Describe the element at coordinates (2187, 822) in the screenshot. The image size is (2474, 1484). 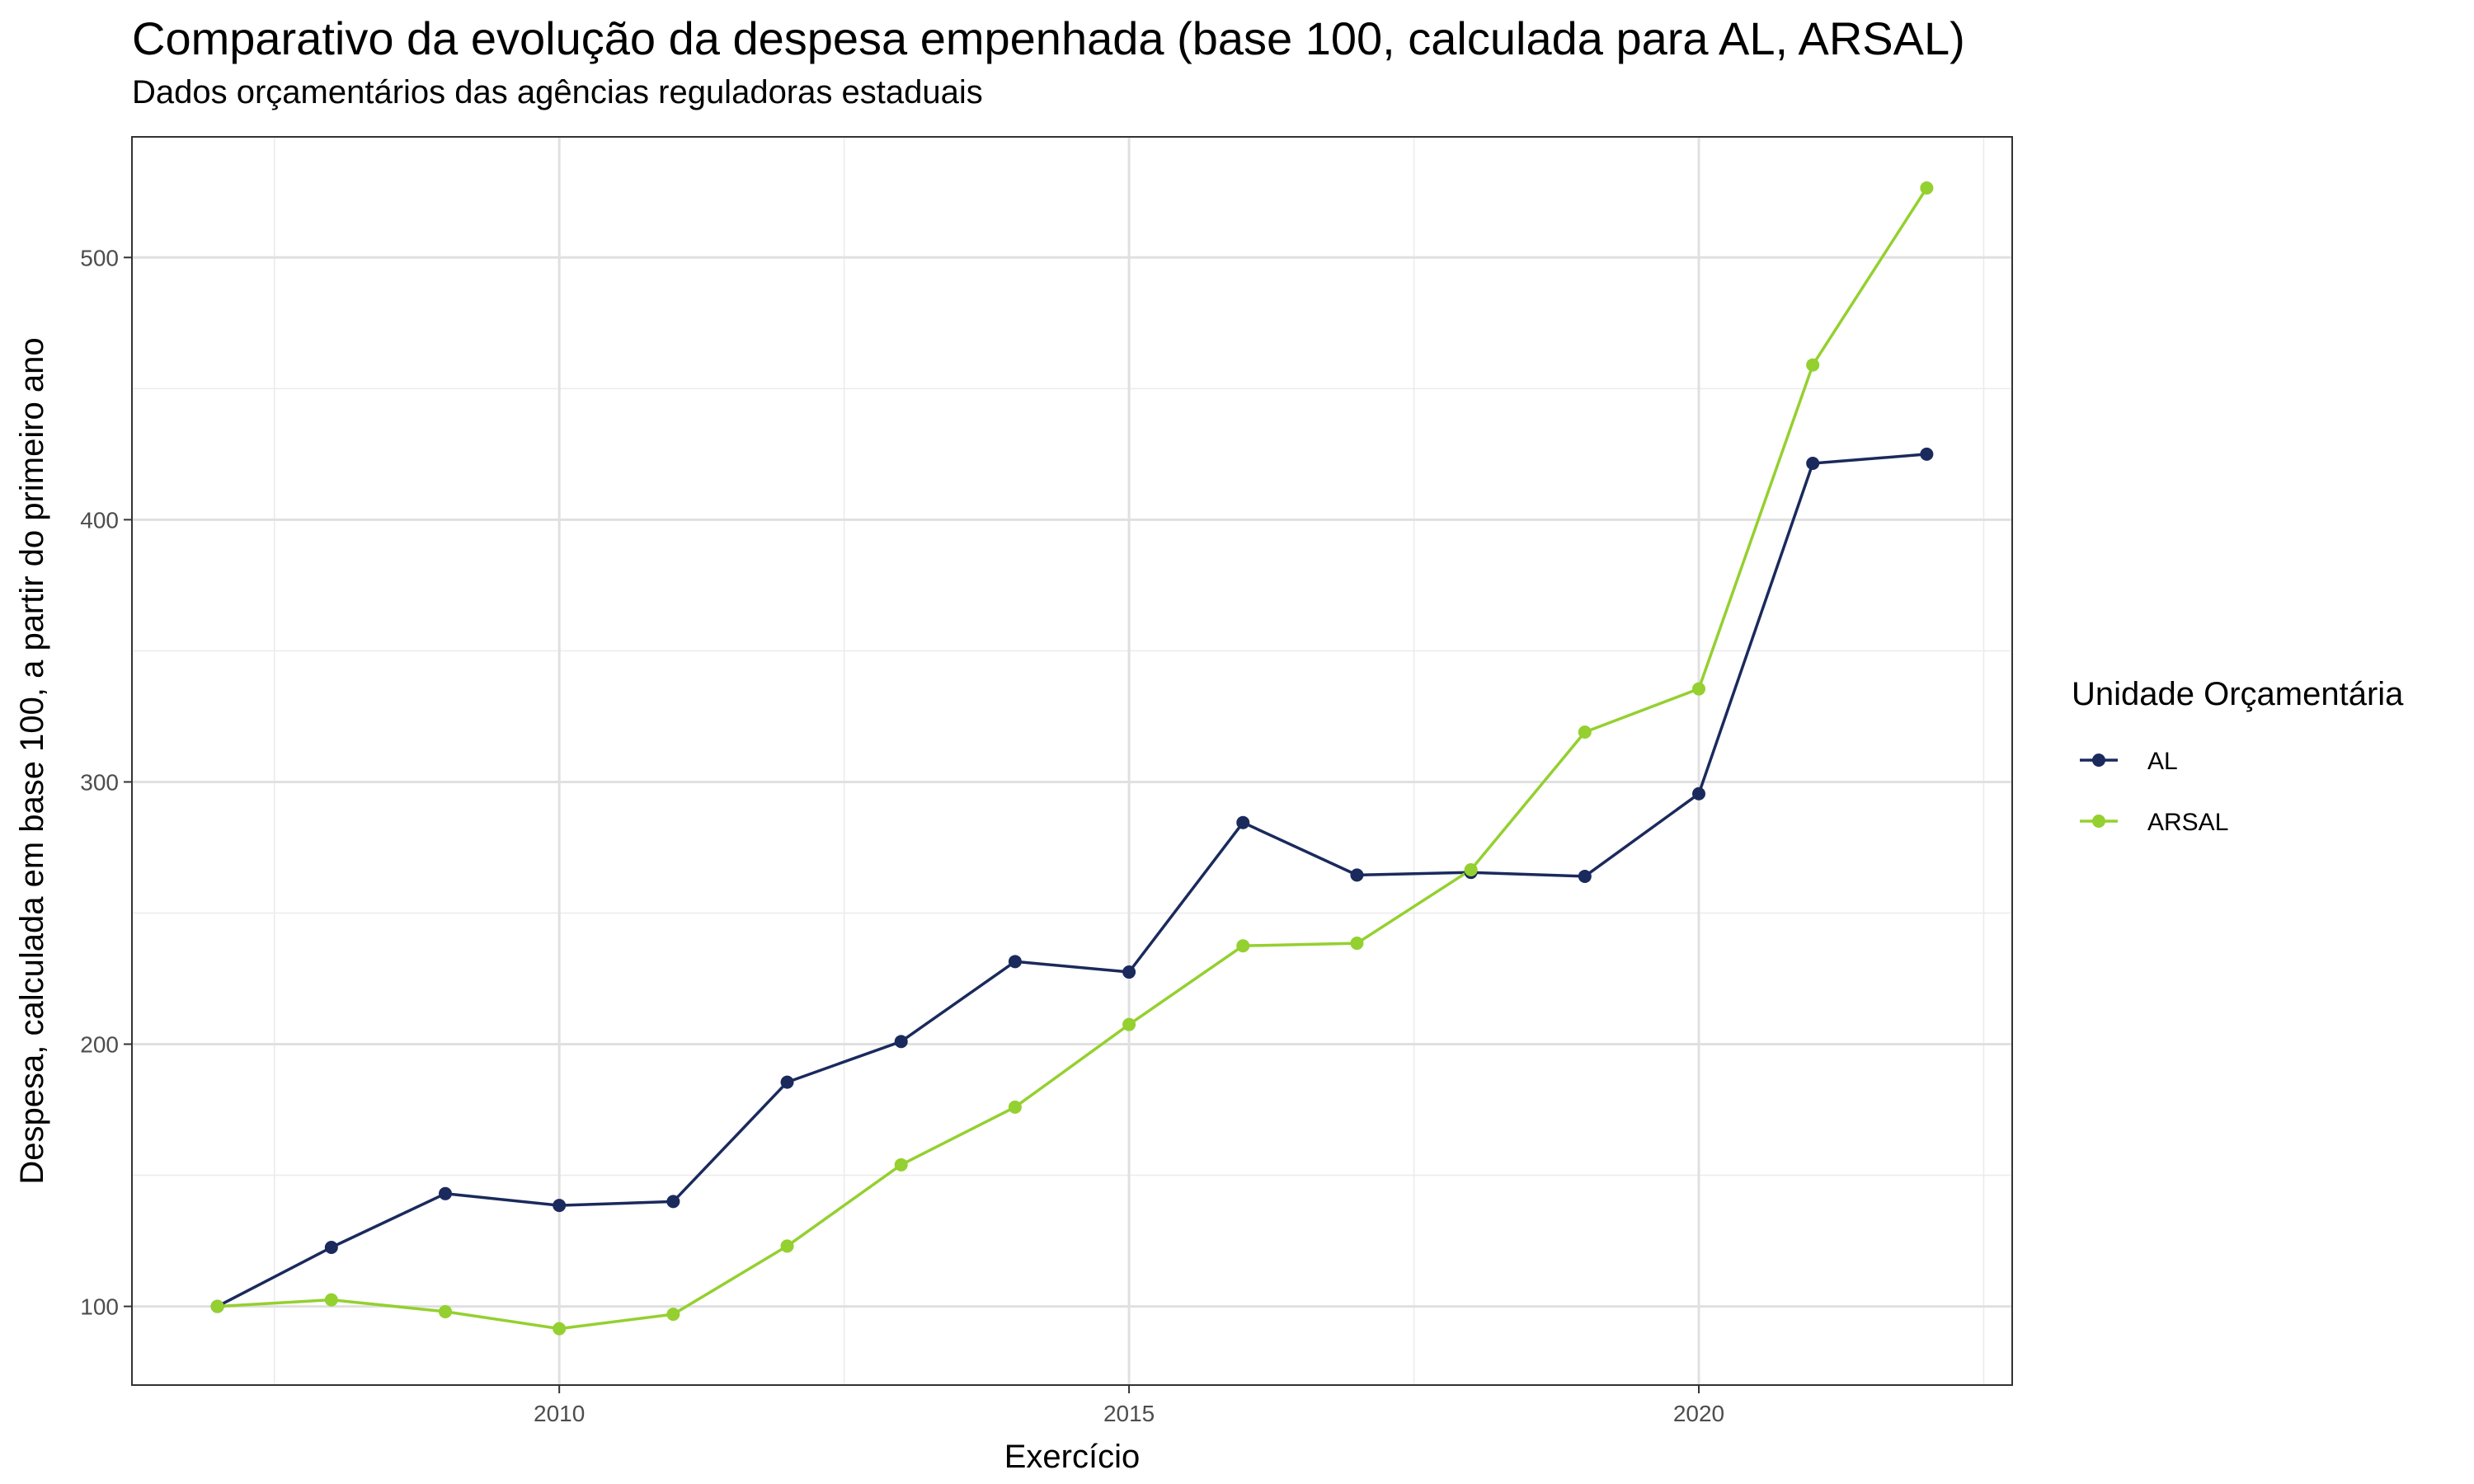
I see `legend-label-arsal: ARSAL` at that location.